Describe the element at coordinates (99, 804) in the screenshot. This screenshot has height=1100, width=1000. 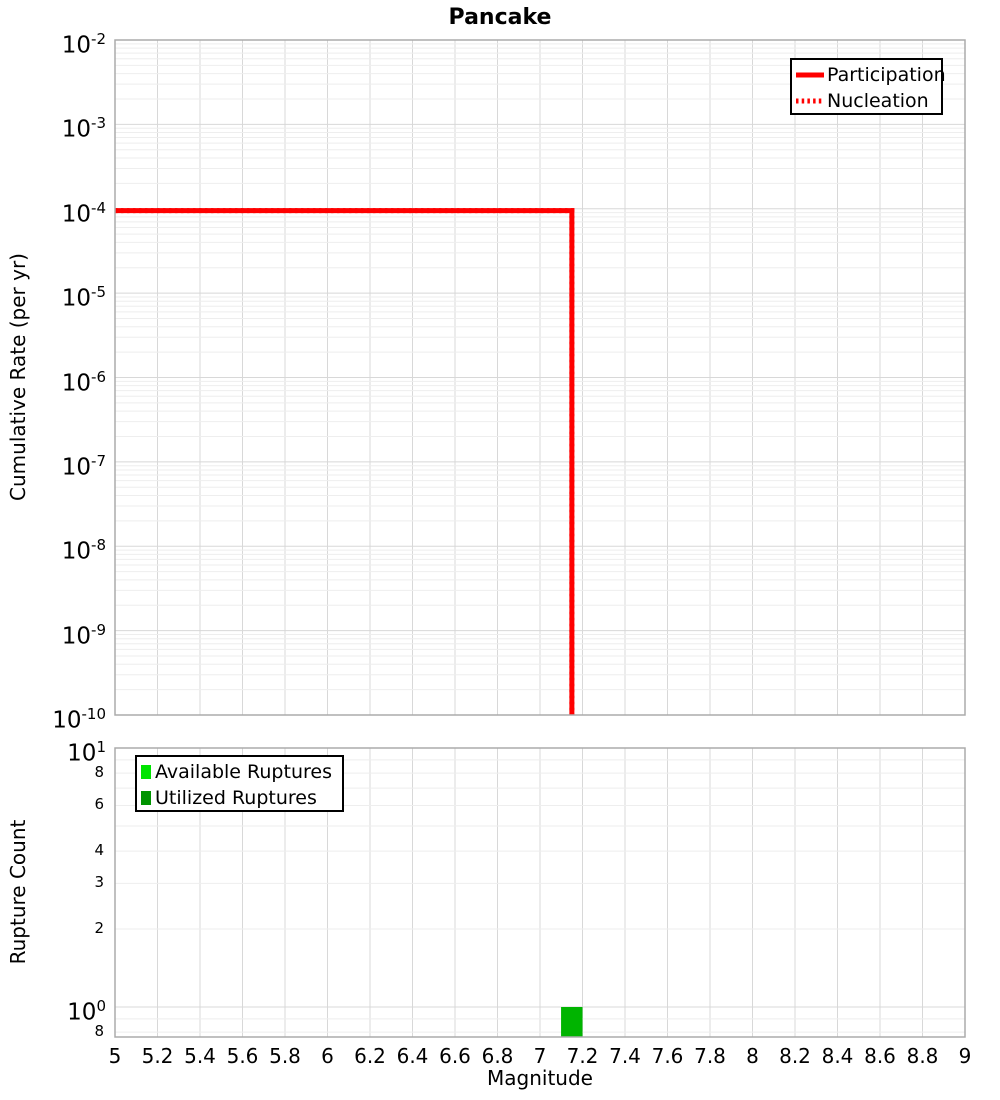
I see `y-minor-tick-label: 6` at that location.